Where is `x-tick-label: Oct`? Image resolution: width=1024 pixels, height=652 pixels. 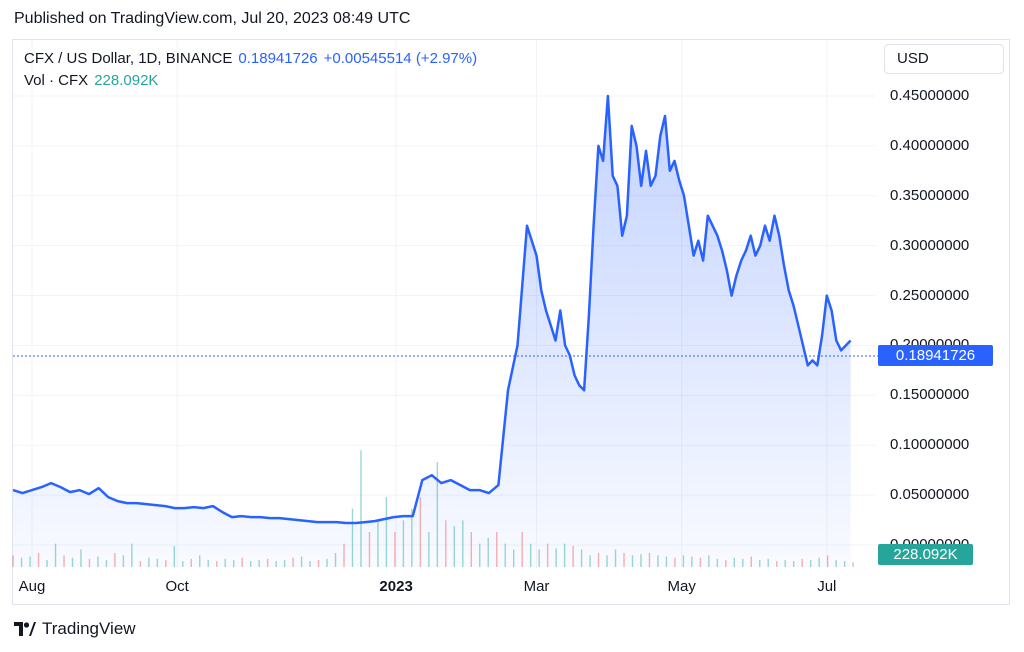 x-tick-label: Oct is located at coordinates (177, 586).